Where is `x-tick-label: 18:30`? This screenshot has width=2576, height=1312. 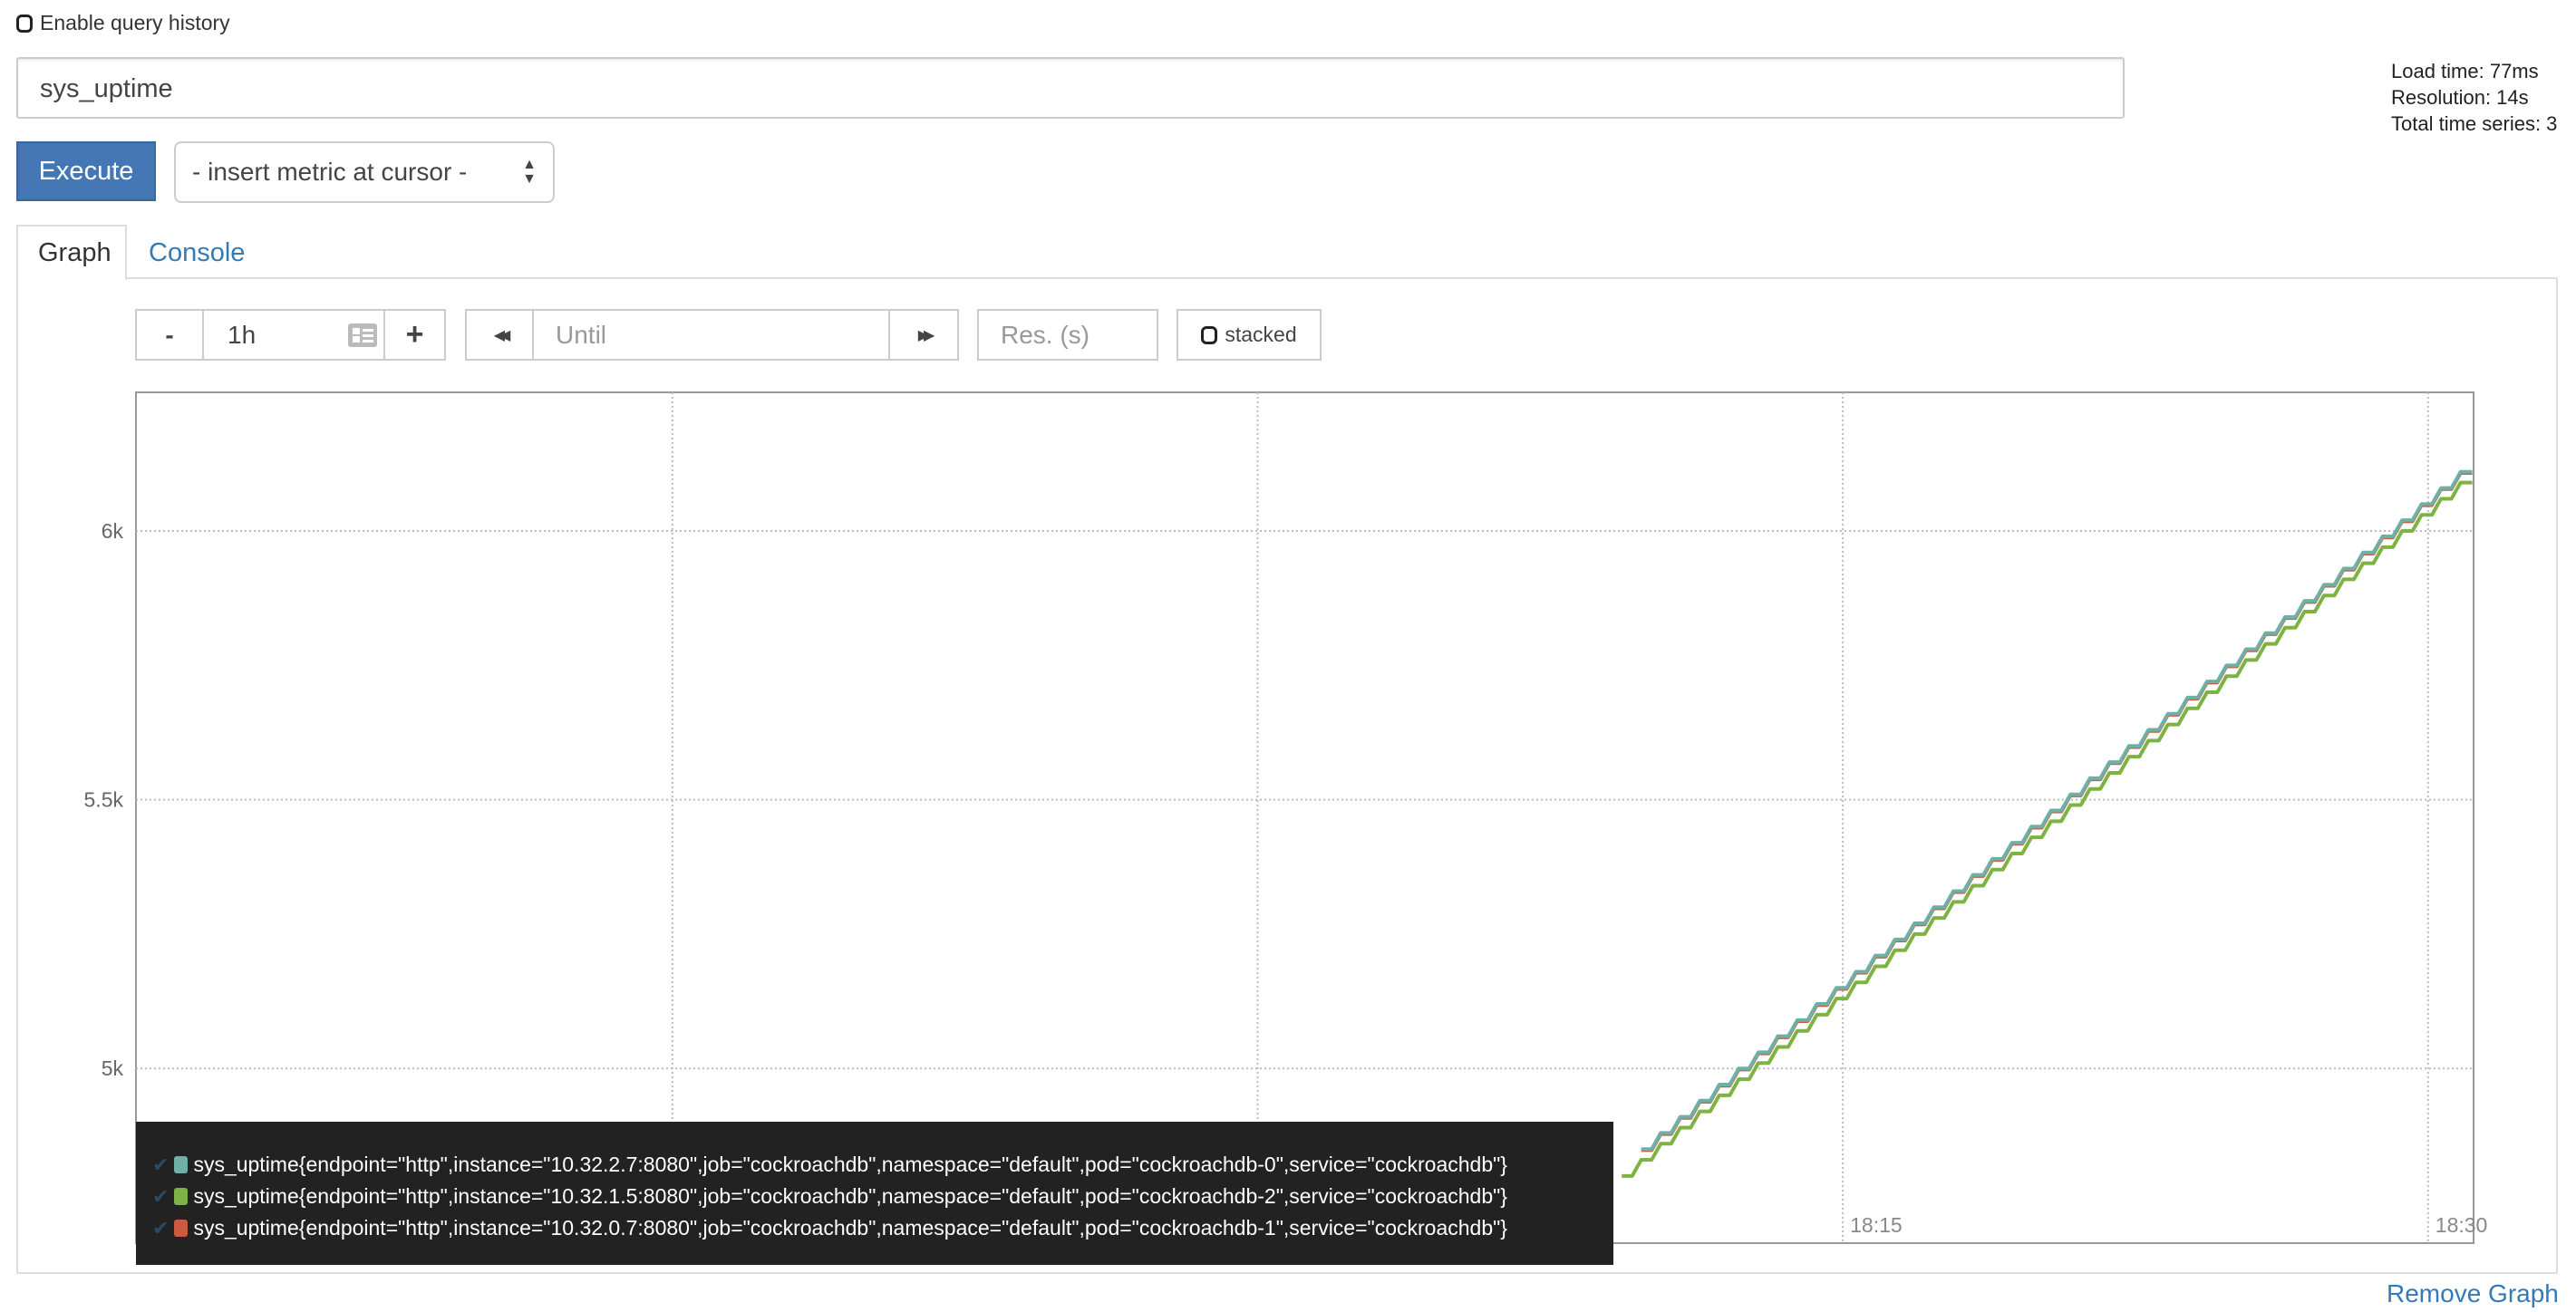
x-tick-label: 18:30 is located at coordinates (2462, 1225).